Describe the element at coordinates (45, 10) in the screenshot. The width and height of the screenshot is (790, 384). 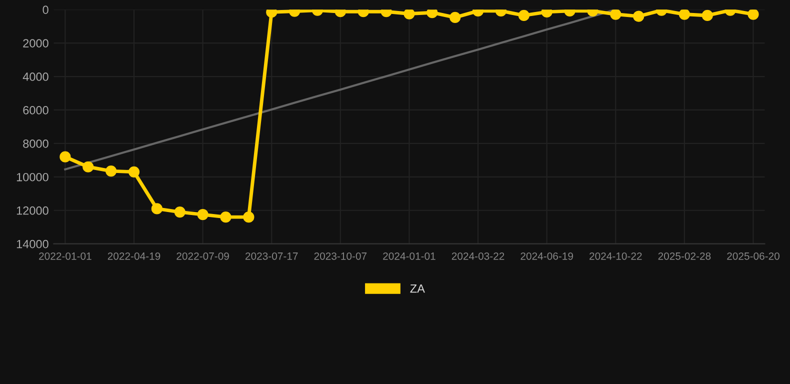
I see `y-tick-label: 0` at that location.